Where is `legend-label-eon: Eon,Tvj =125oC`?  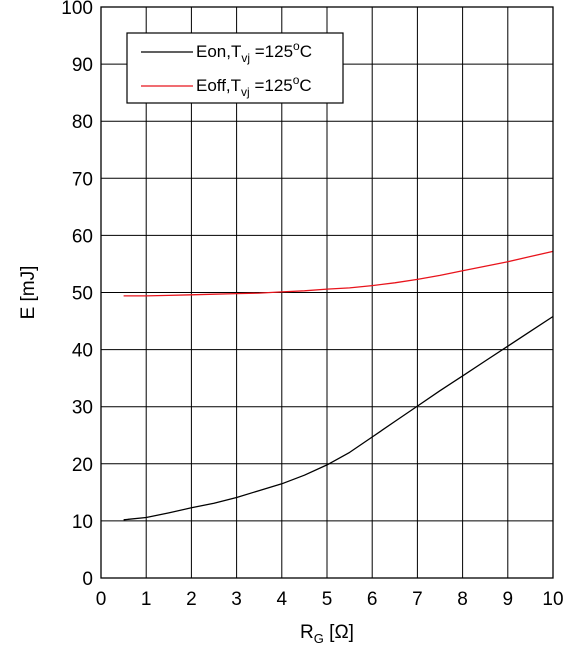
legend-label-eon: Eon,Tvj =125oC is located at coordinates (254, 52).